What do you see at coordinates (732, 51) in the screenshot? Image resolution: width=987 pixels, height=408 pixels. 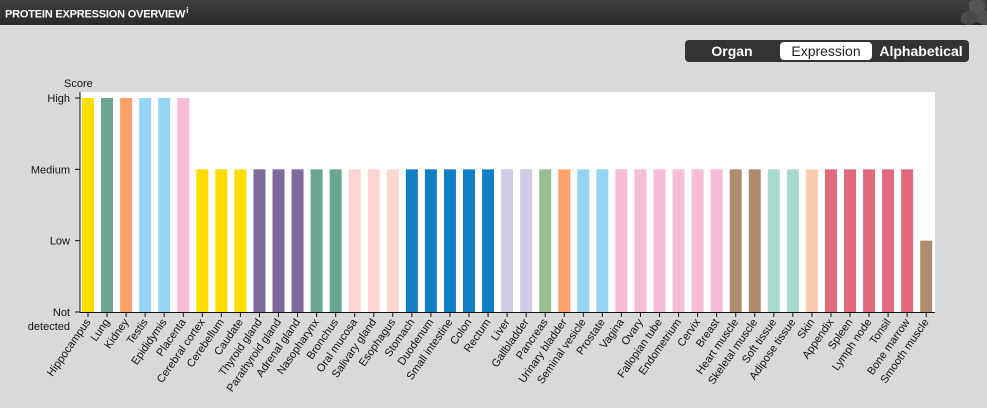 I see `toggle-organ: Organ` at bounding box center [732, 51].